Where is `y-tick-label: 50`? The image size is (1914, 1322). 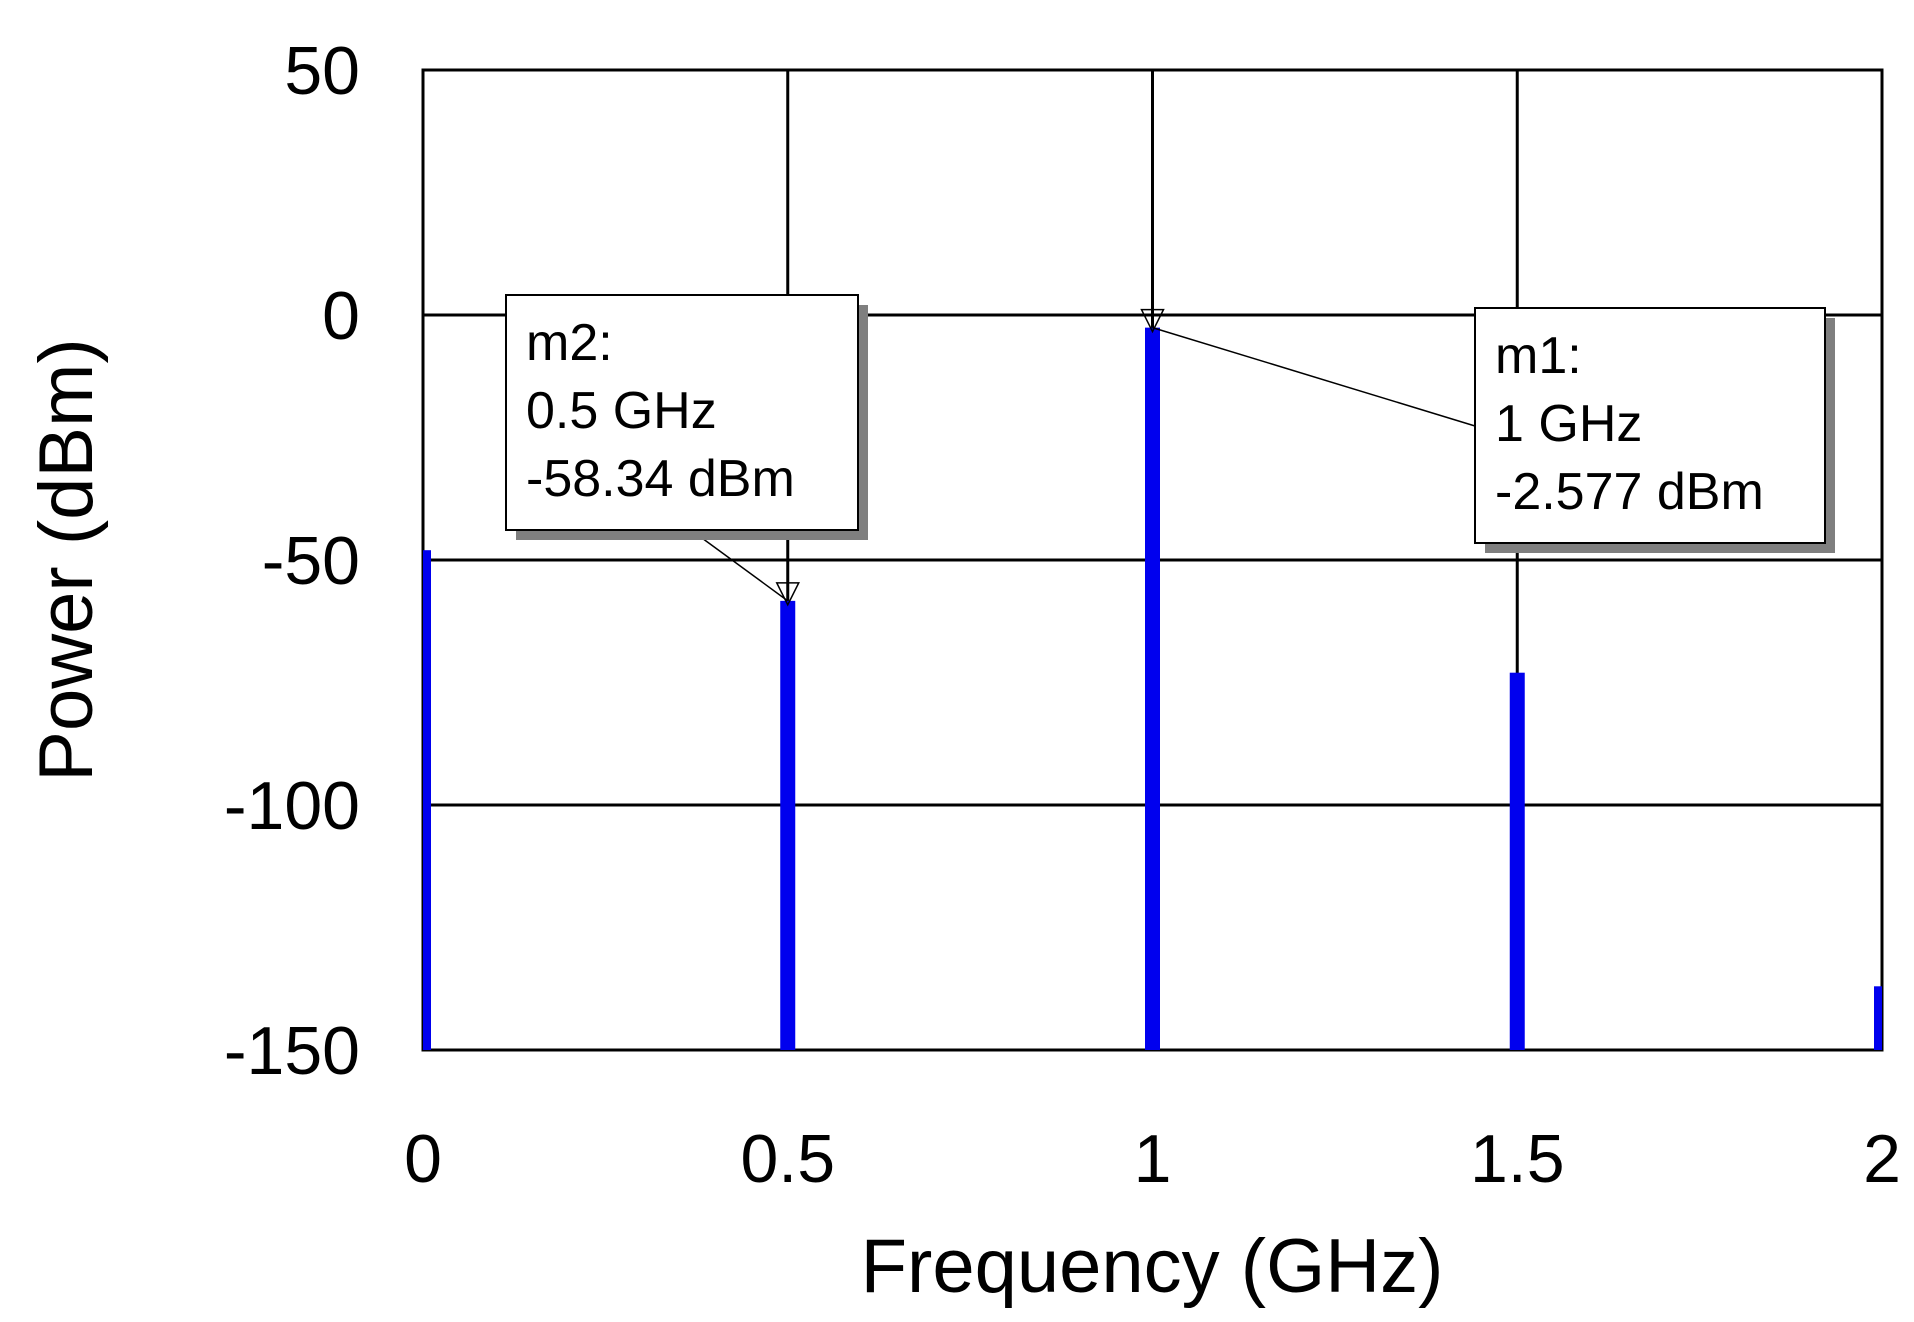 y-tick-label: 50 is located at coordinates (322, 71).